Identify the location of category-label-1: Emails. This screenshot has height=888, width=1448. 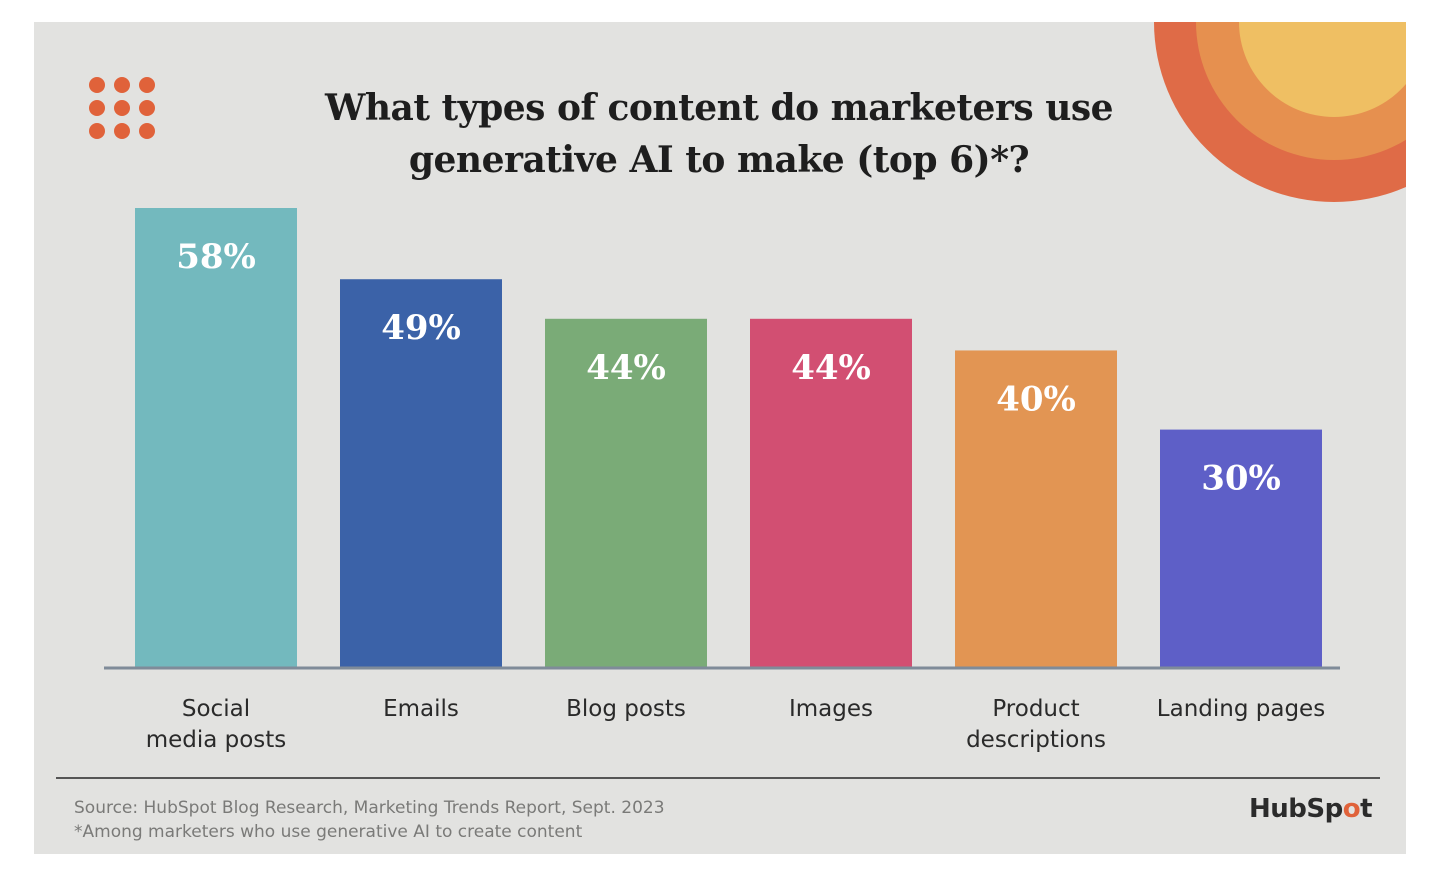
(421, 709).